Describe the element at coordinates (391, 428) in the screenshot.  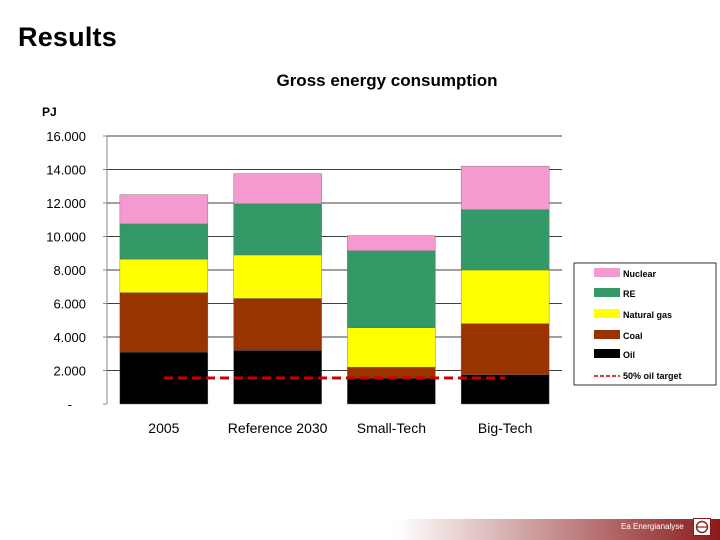
I see `x-tick-label: Small-Tech` at that location.